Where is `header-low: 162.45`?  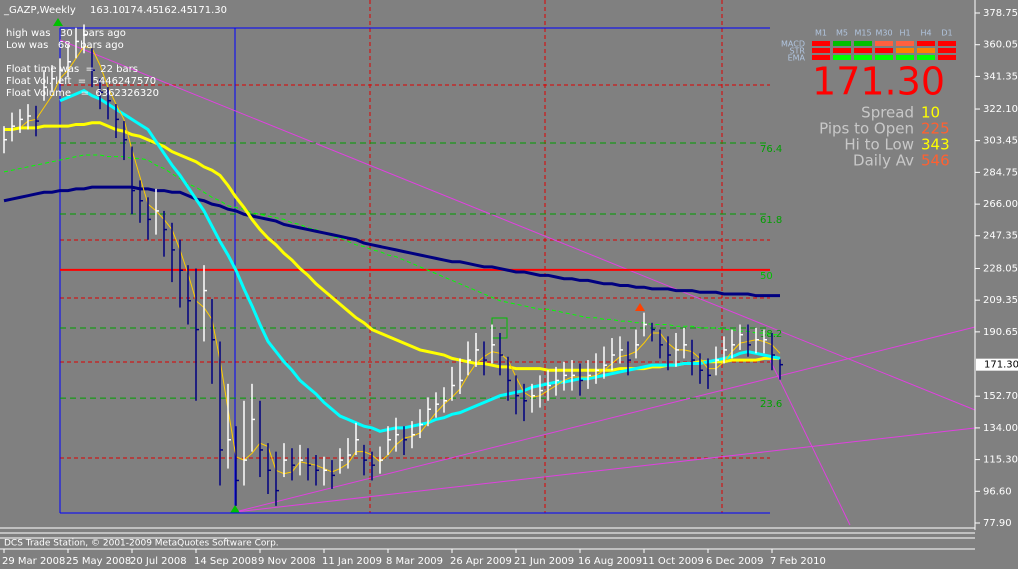
header-low: 162.45 is located at coordinates (175, 10).